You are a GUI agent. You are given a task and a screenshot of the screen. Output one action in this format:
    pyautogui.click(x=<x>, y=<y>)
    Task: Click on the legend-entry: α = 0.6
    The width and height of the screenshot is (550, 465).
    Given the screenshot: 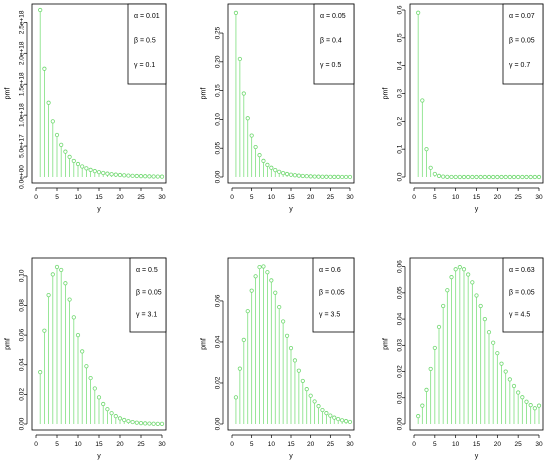 What is the action you would take?
    pyautogui.click(x=330, y=270)
    